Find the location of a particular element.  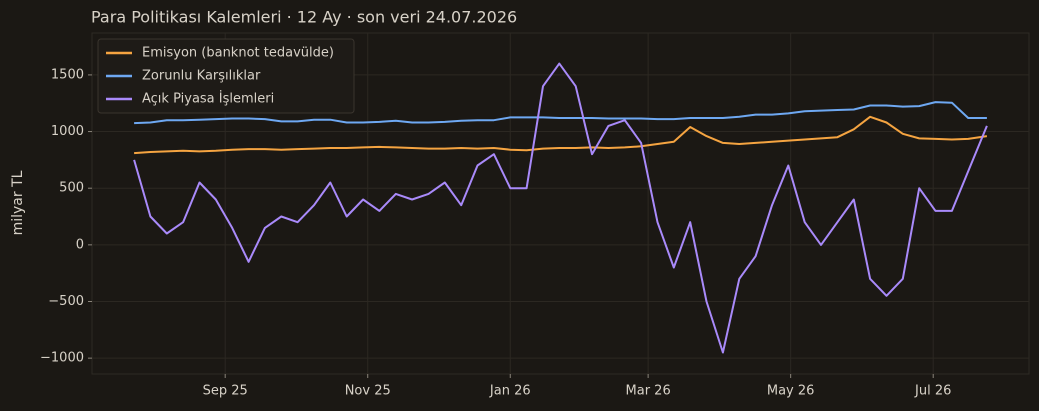

y-tick-label: 0 is located at coordinates (80, 244).